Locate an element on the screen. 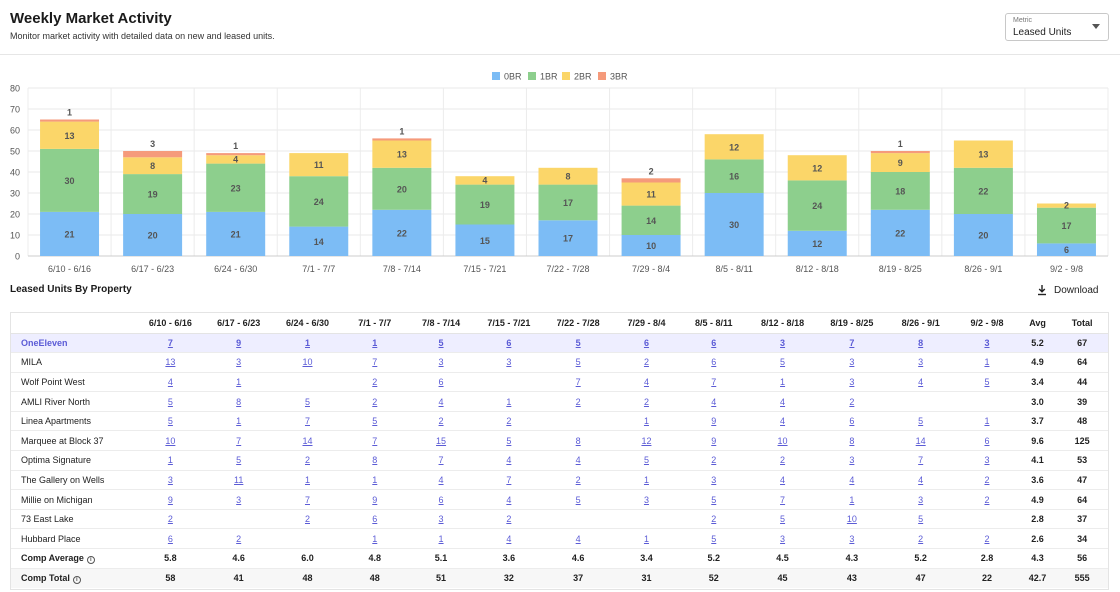 The width and height of the screenshot is (1120, 592). value-link: 12 is located at coordinates (646, 440).